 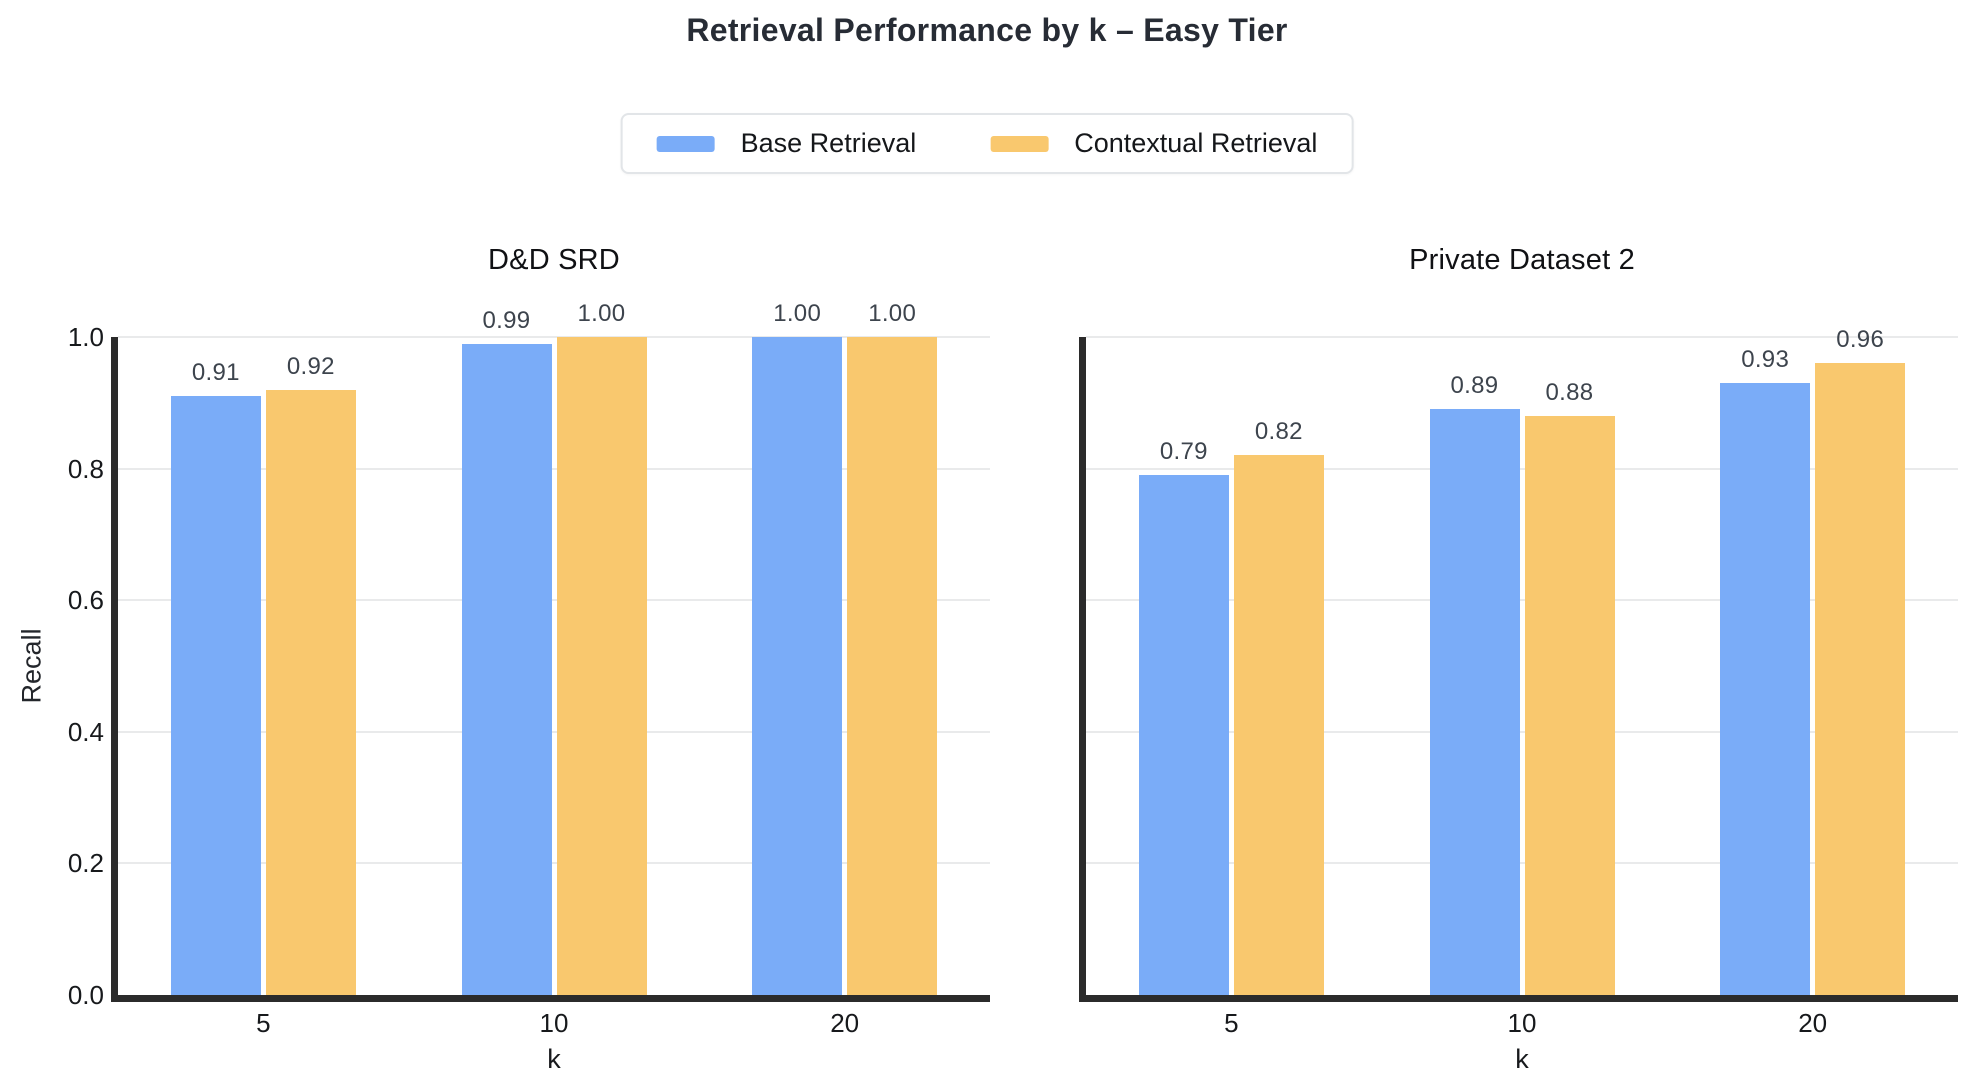 I want to click on legend-item-base-retrieval: Base Retrieval, so click(x=786, y=143).